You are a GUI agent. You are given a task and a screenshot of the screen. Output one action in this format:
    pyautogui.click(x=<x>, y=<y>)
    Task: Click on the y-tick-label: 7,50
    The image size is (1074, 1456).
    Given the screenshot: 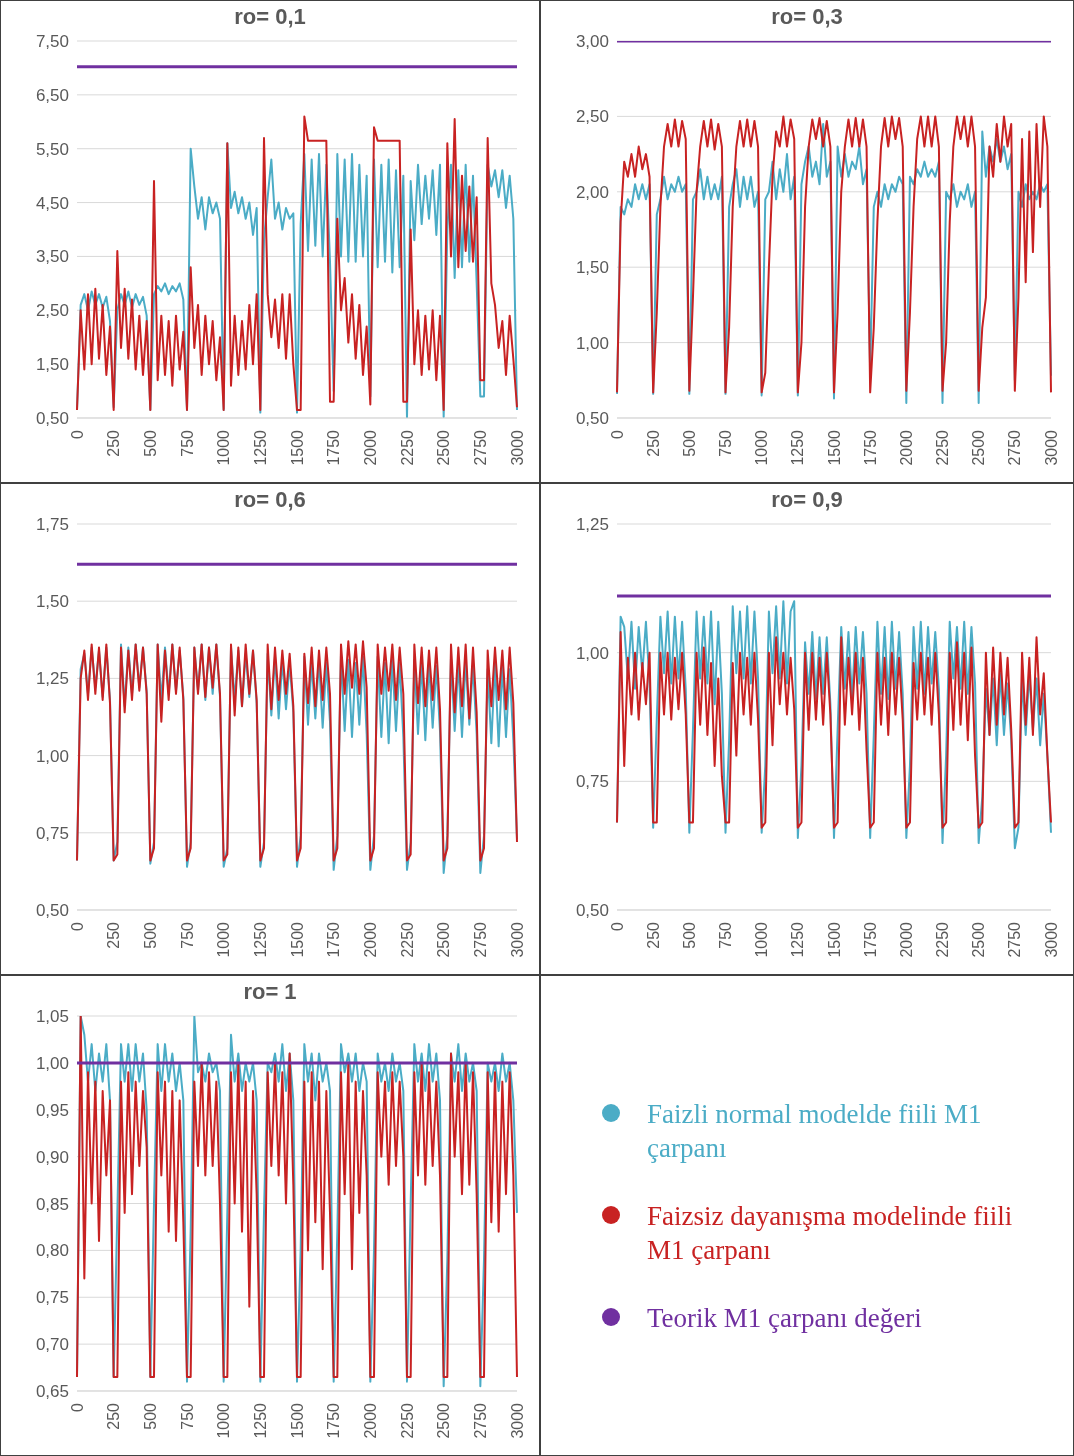 What is the action you would take?
    pyautogui.click(x=52, y=42)
    